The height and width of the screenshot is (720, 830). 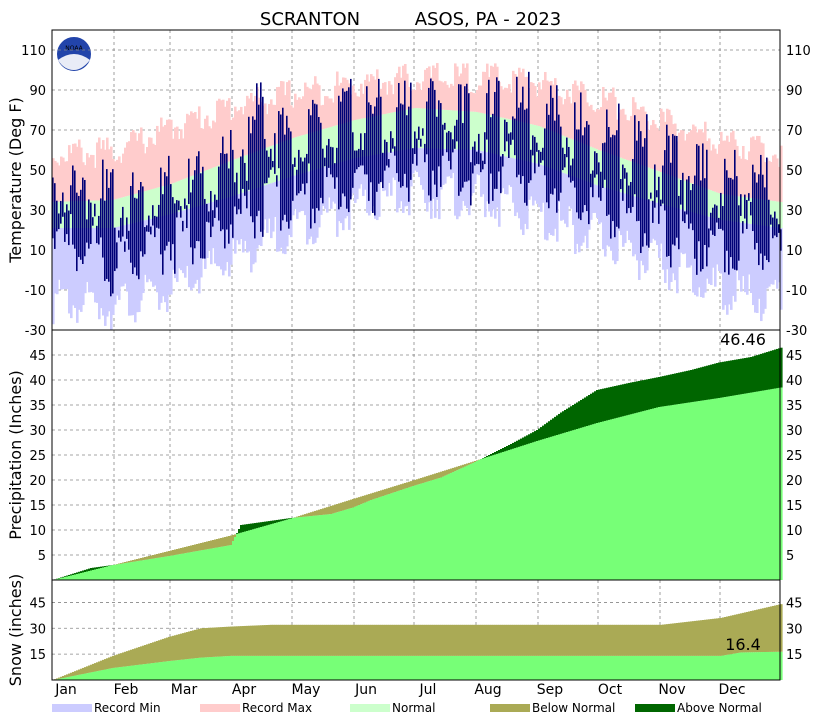 I want to click on y-tick-label-left: 15, so click(x=37, y=506).